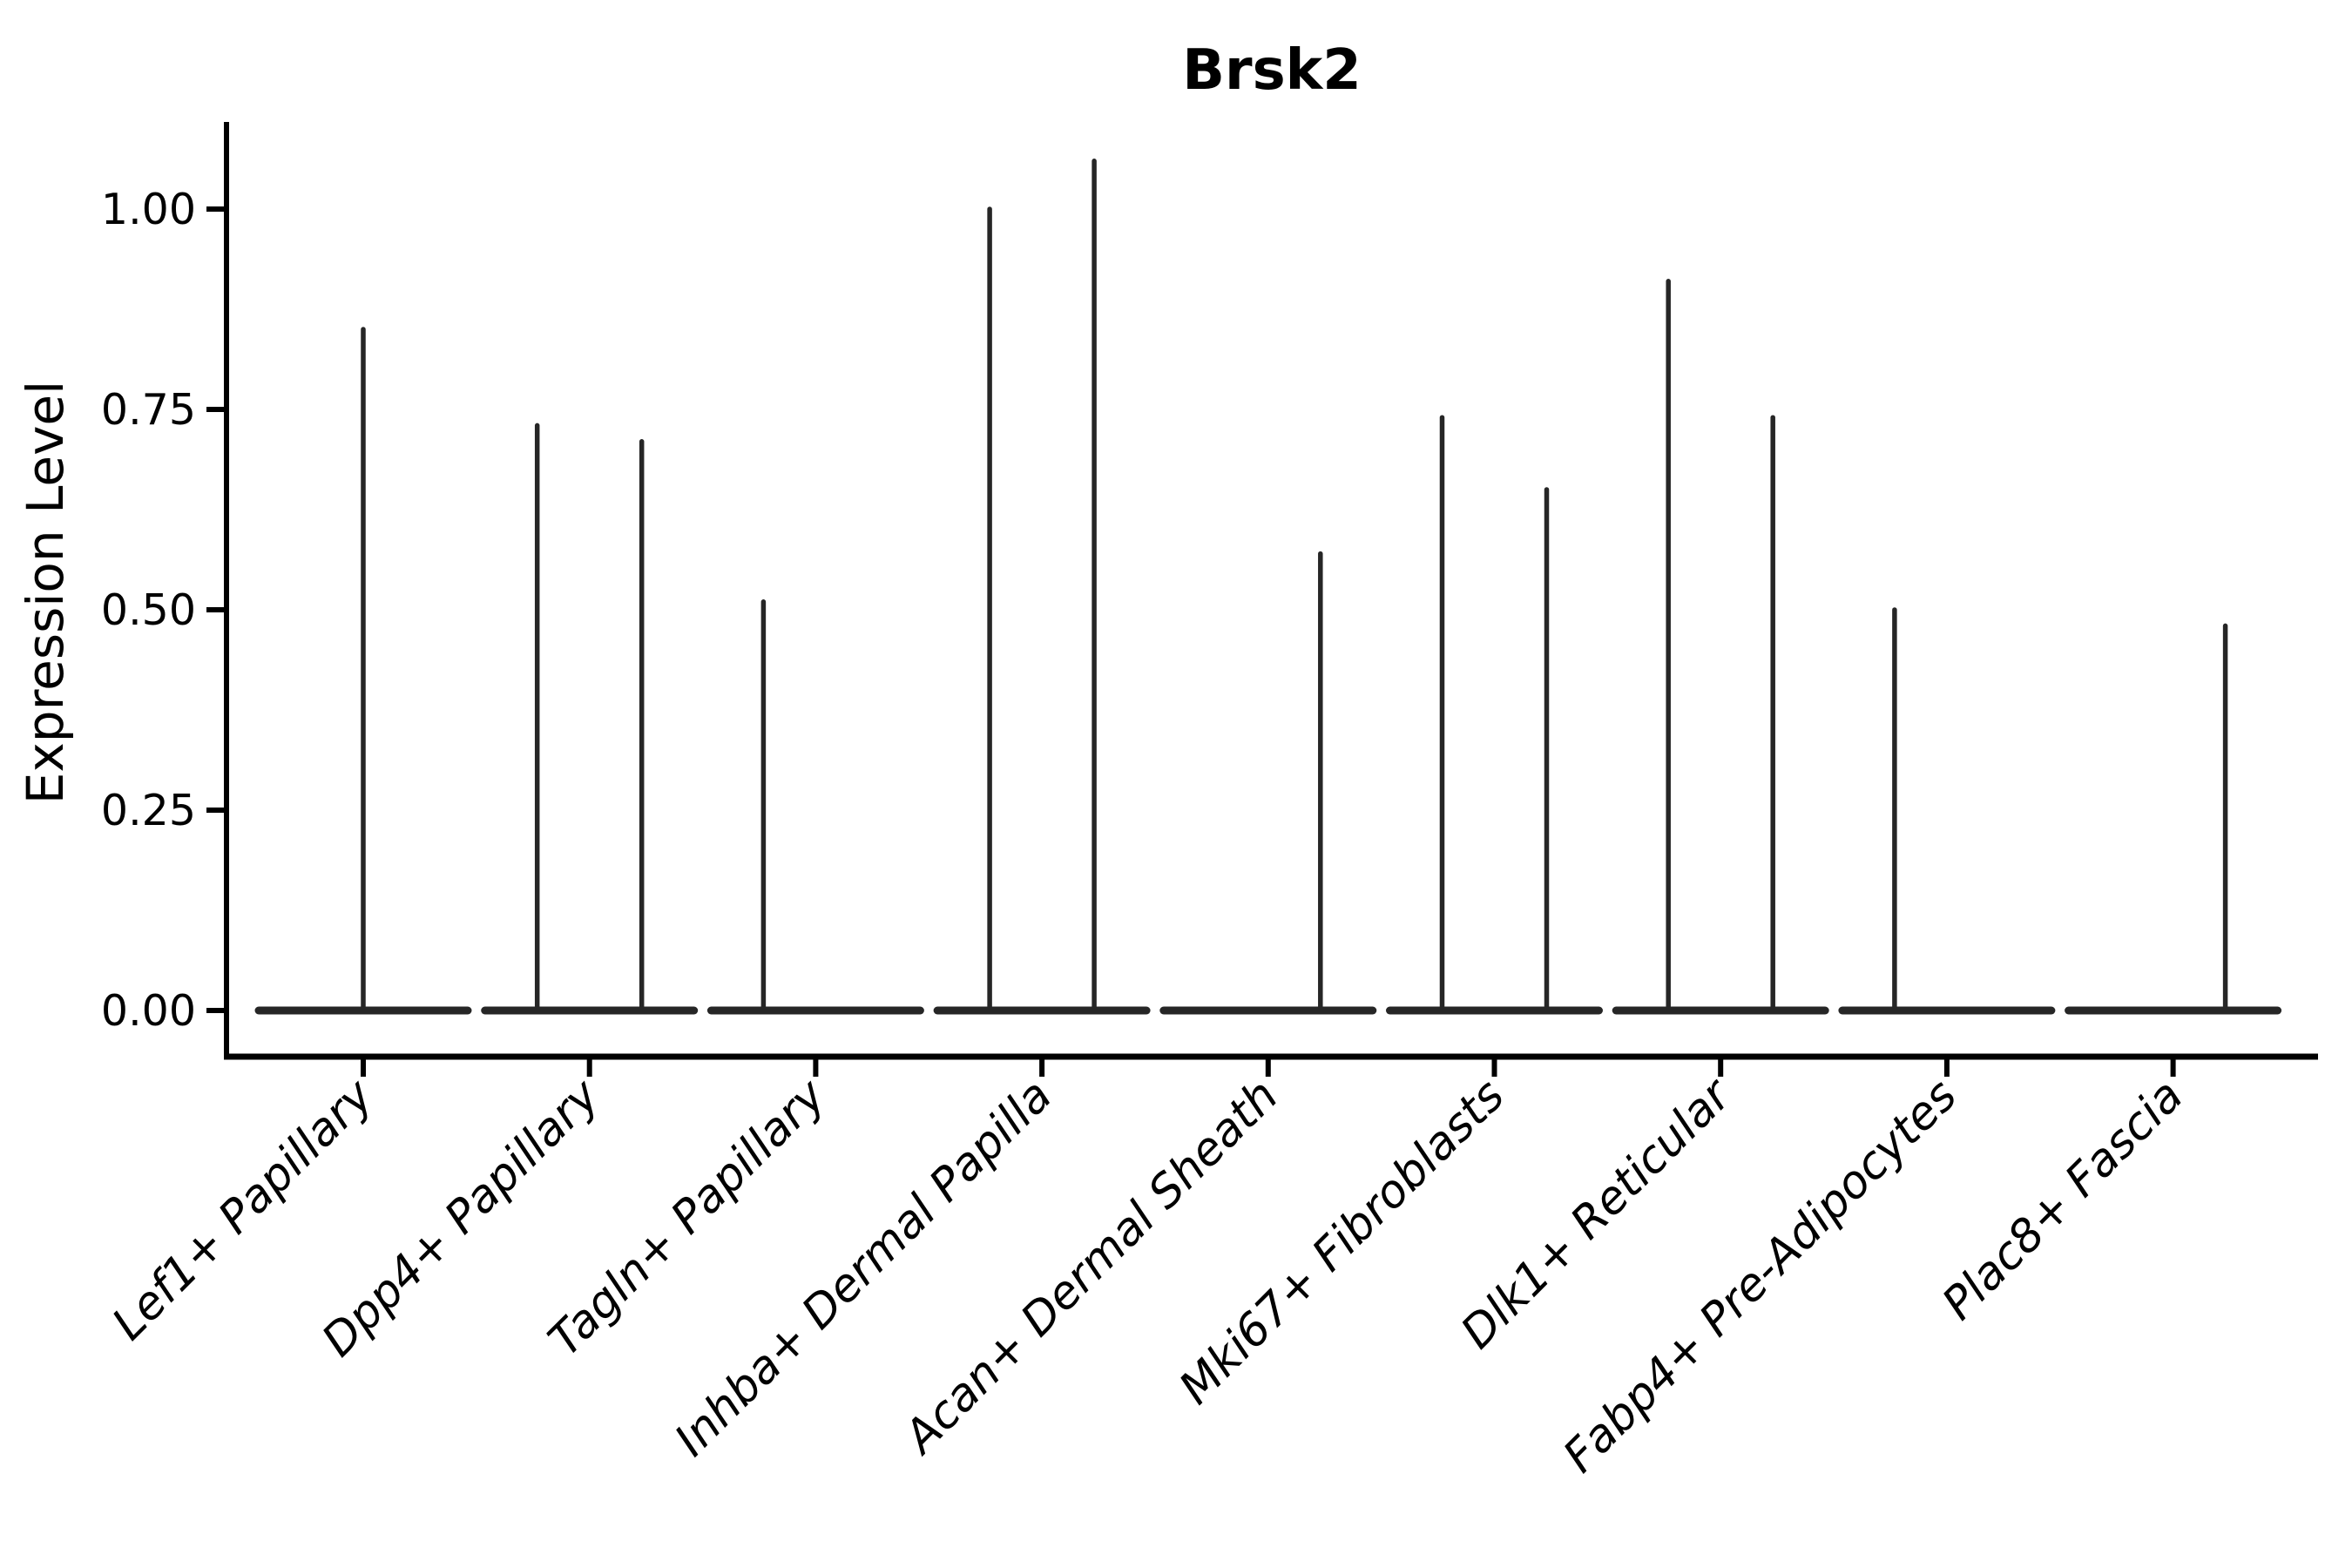  What do you see at coordinates (148, 1011) in the screenshot?
I see `y-tick-label: 0.00` at bounding box center [148, 1011].